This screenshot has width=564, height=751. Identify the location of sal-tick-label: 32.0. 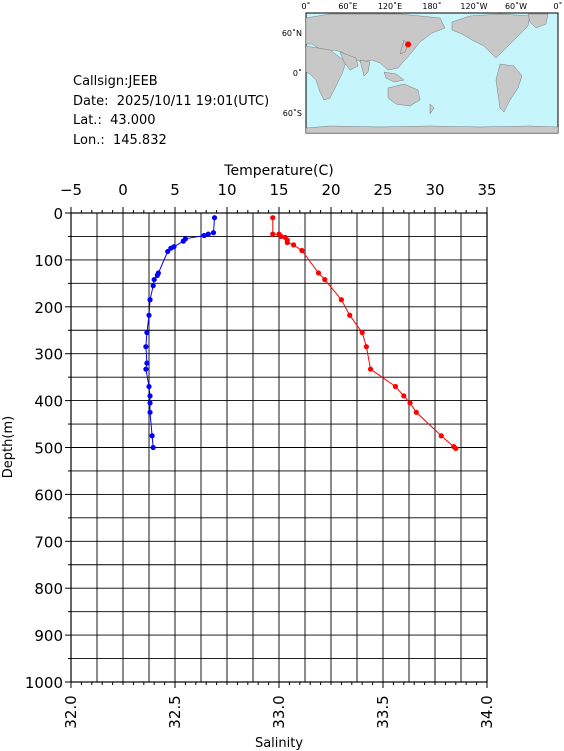
(71, 711).